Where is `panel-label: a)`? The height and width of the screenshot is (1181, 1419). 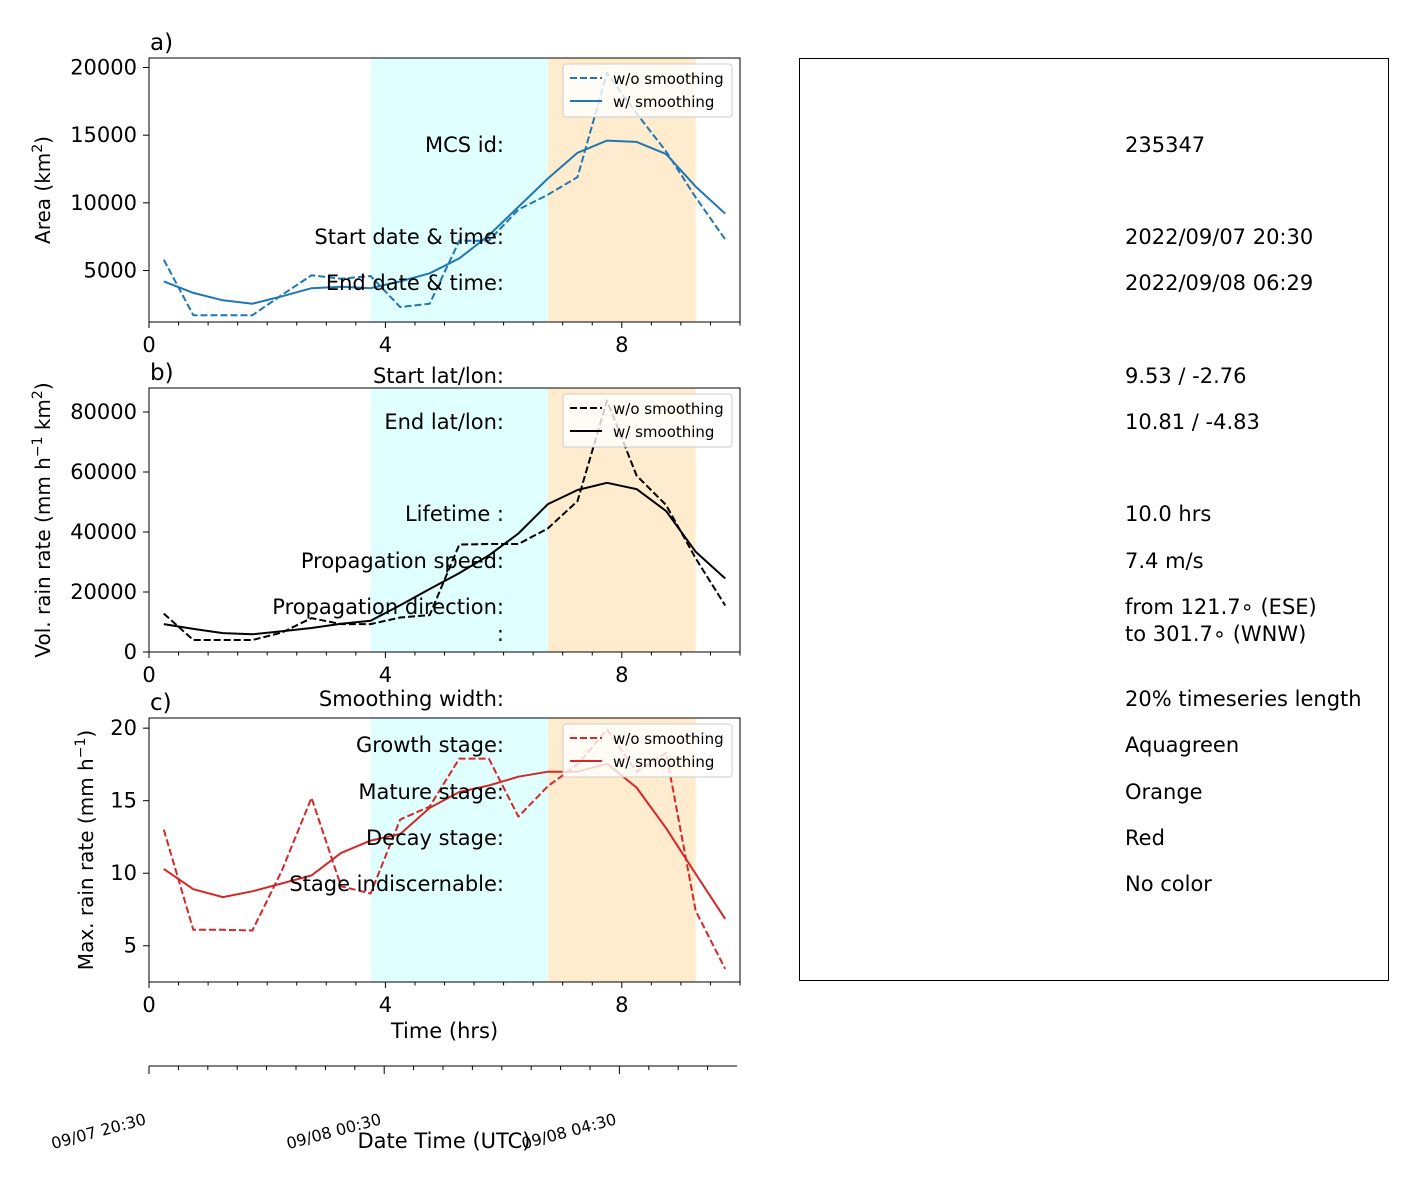
panel-label: a) is located at coordinates (161, 43).